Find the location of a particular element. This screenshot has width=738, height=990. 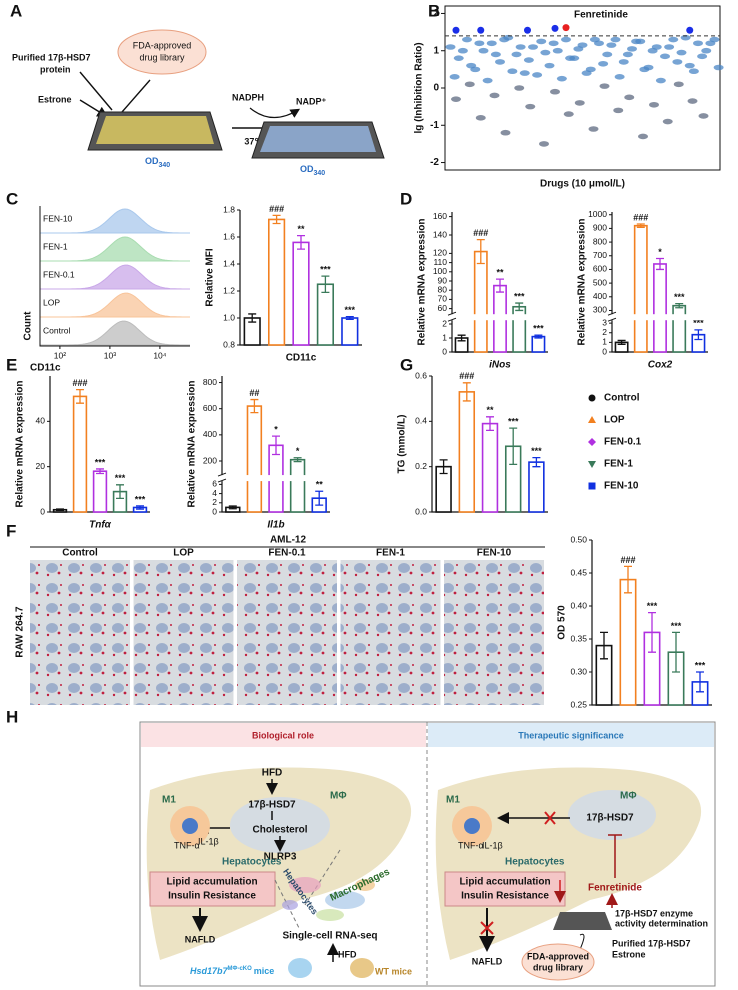

label: Hepatocytes is located at coordinates (252, 862).